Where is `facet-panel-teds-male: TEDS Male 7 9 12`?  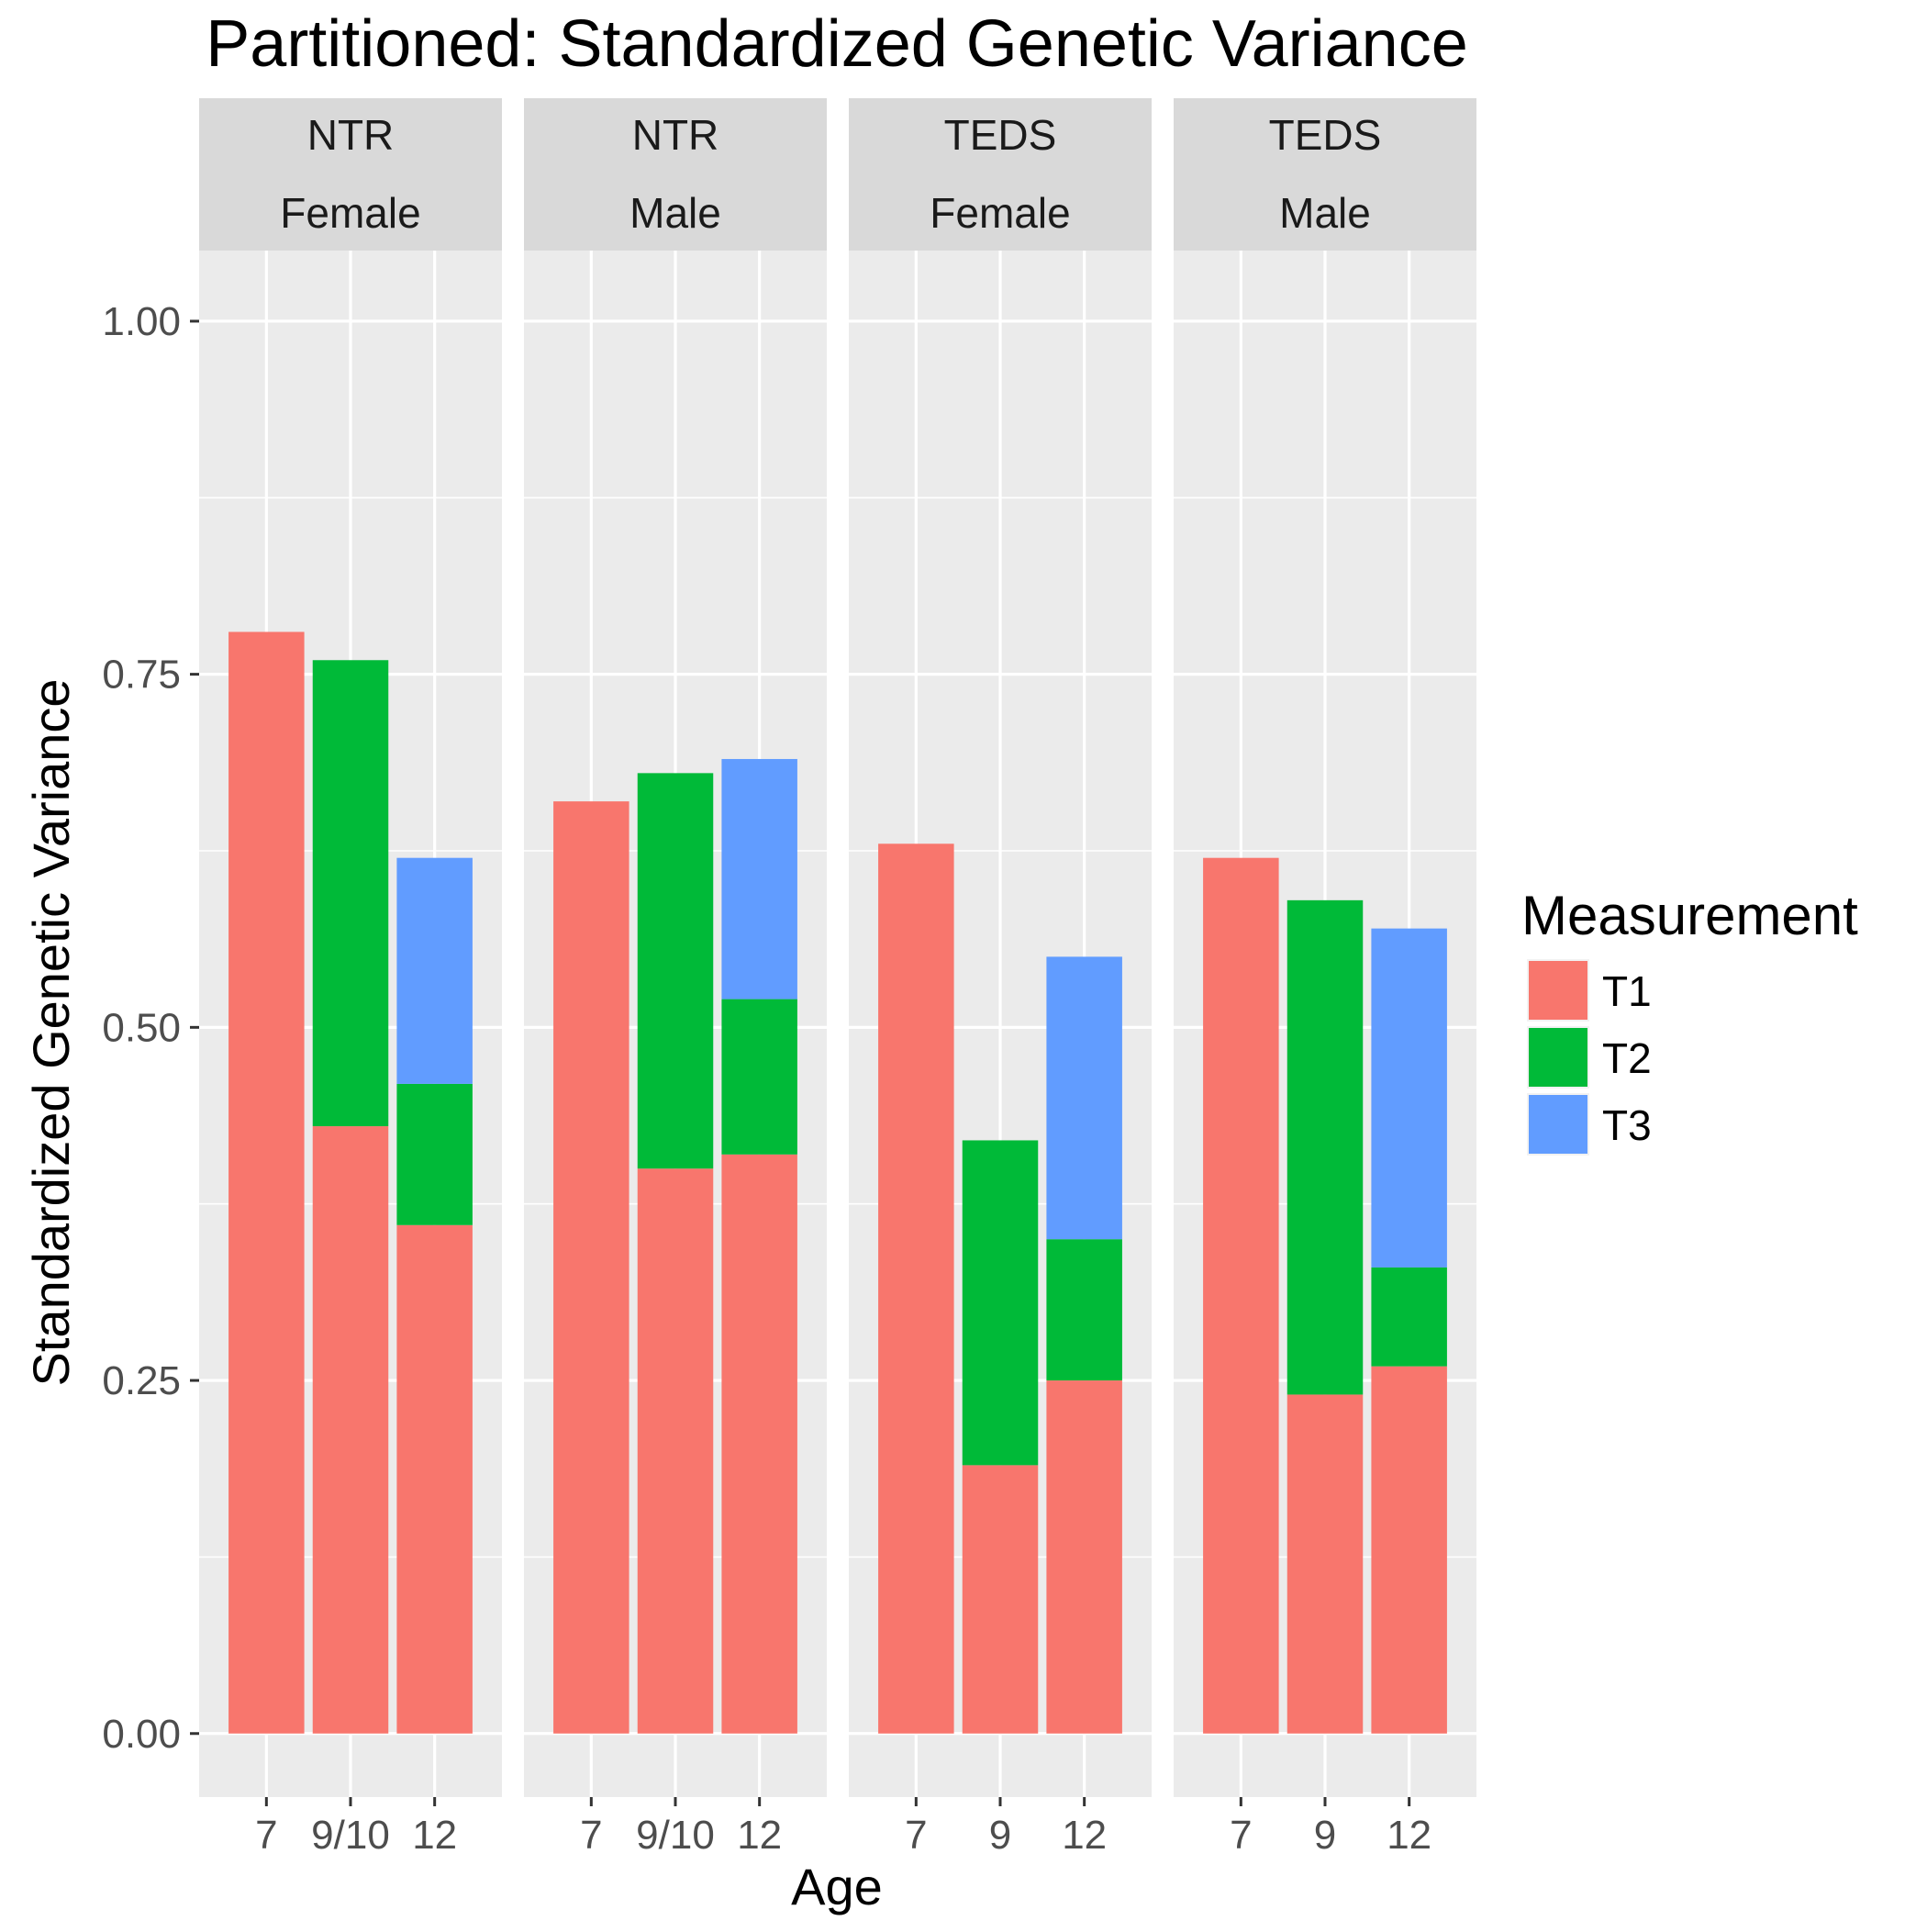 facet-panel-teds-male: TEDS Male 7 9 12 is located at coordinates (1325, 978).